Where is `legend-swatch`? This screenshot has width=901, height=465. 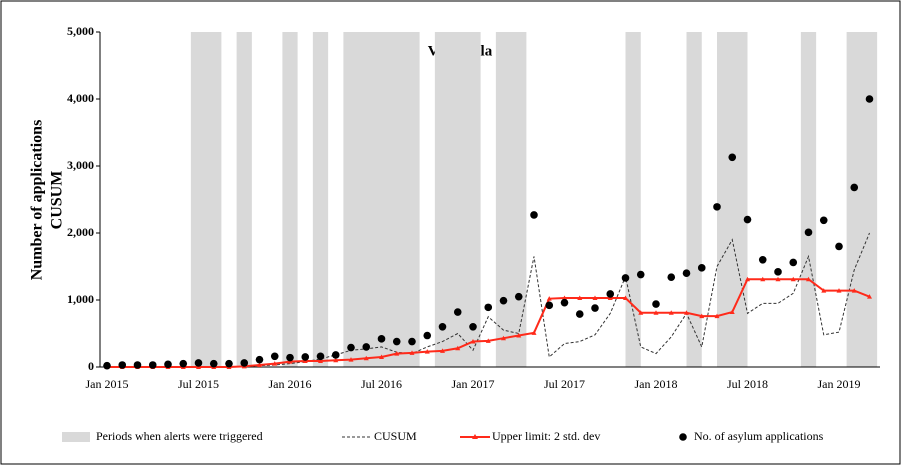
legend-swatch is located at coordinates (683, 437).